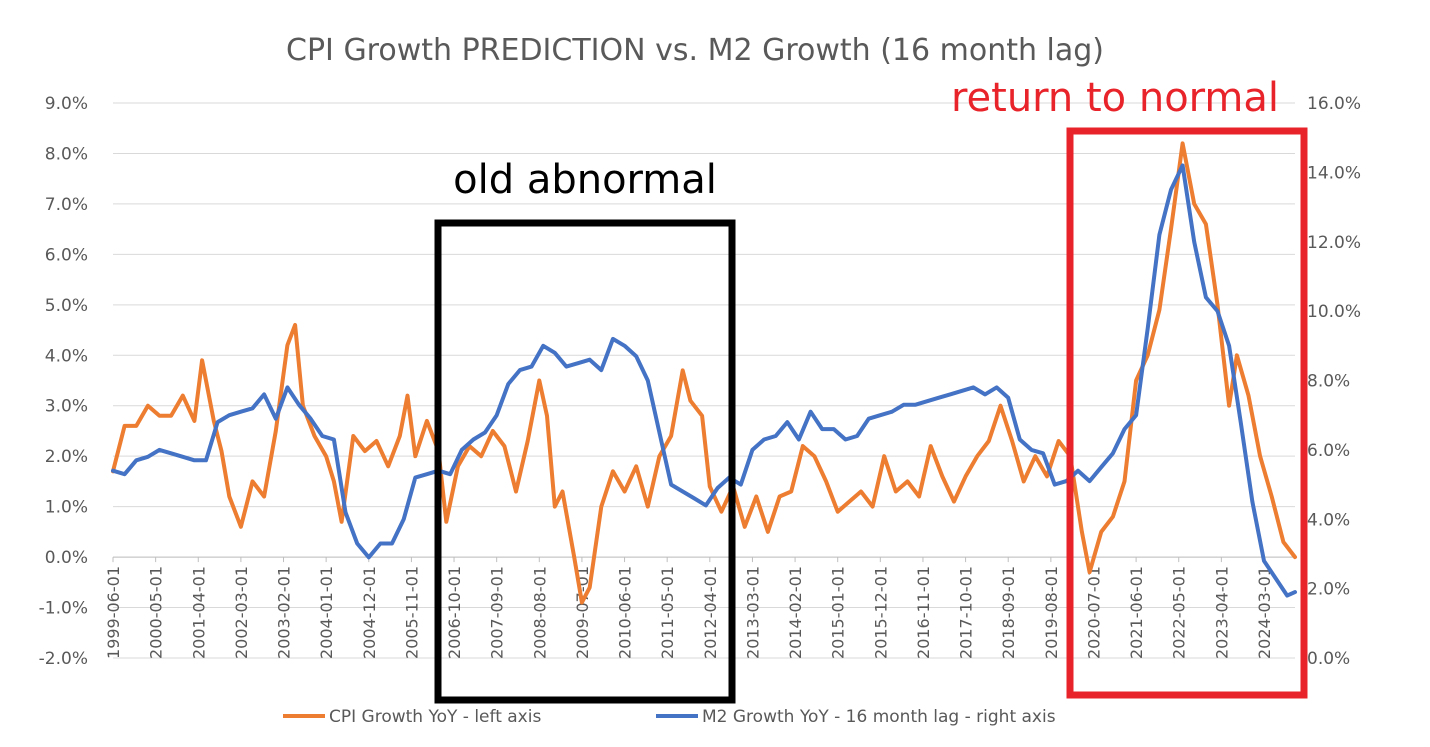 The height and width of the screenshot is (747, 1430). What do you see at coordinates (1334, 173) in the screenshot?
I see `right-tick-label: 14.0%` at bounding box center [1334, 173].